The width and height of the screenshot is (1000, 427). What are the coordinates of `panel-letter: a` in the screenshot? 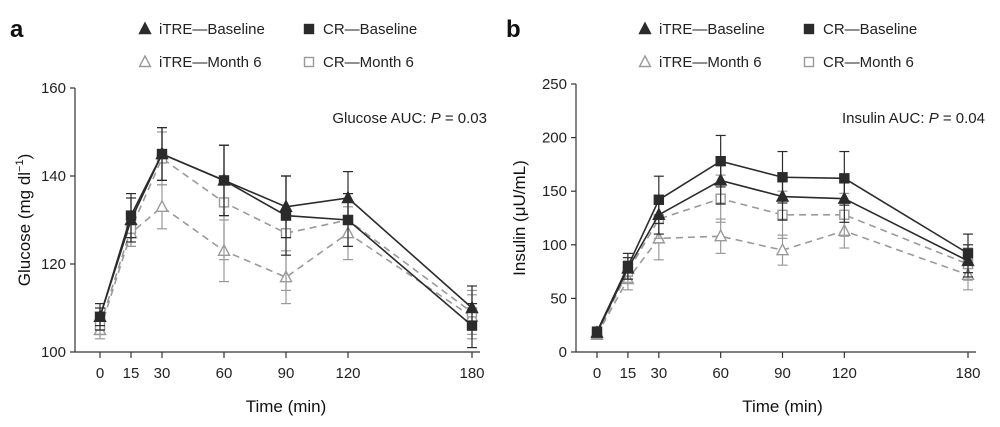 It's located at (17, 29).